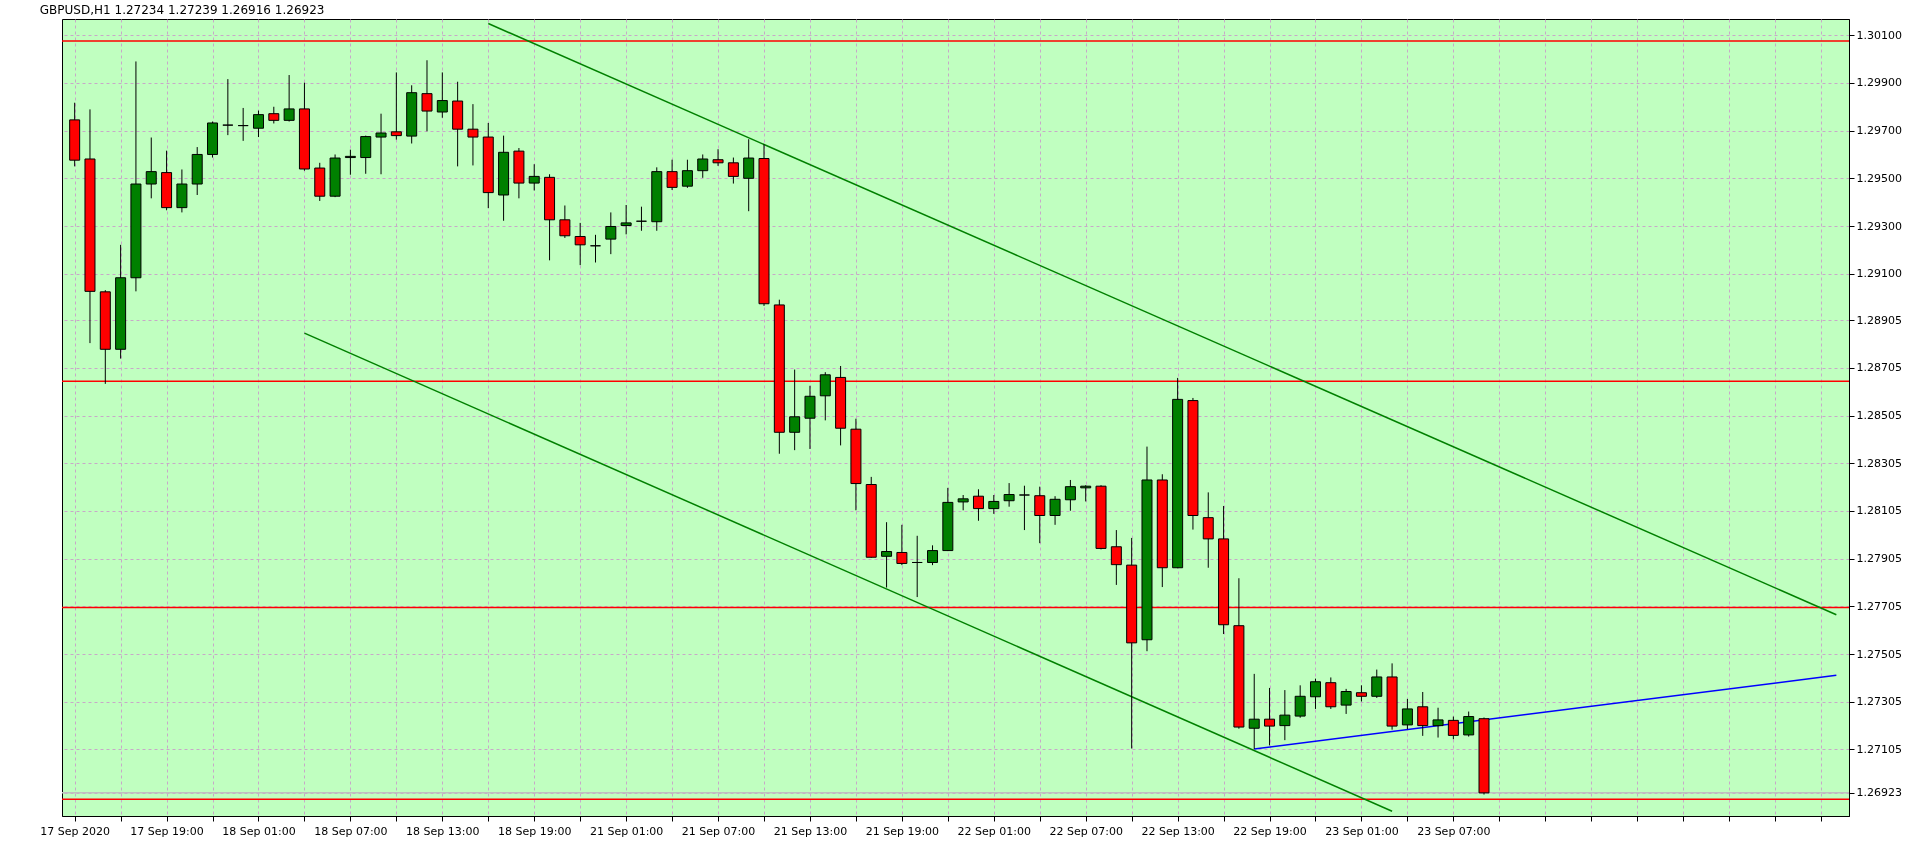  What do you see at coordinates (1454, 831) in the screenshot?
I see `x-tick-label: 23 Sep 07:00` at bounding box center [1454, 831].